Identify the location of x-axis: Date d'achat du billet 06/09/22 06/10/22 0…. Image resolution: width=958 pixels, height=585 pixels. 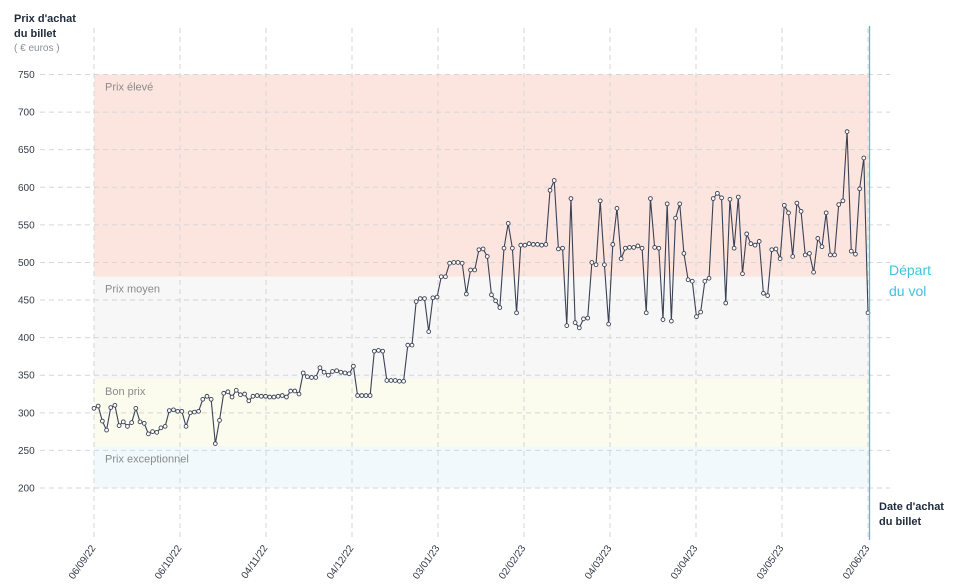
(505, 541).